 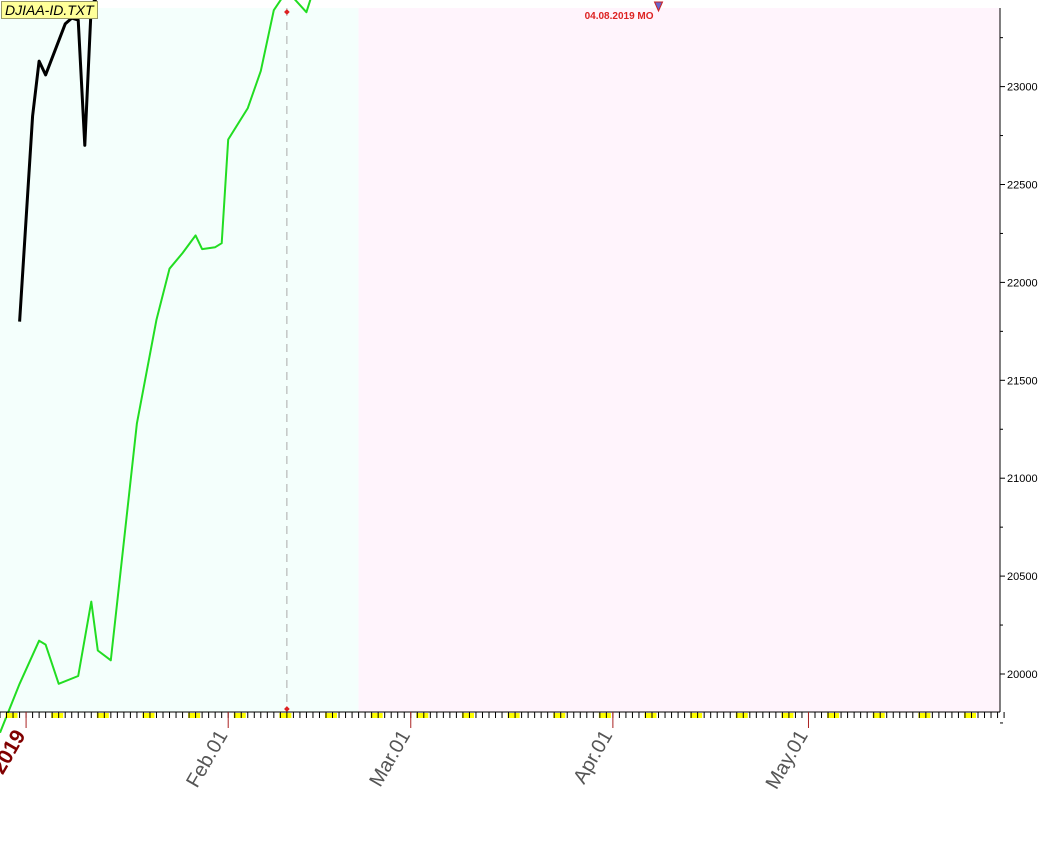 What do you see at coordinates (593, 757) in the screenshot?
I see `x-month-label: Apr.01` at bounding box center [593, 757].